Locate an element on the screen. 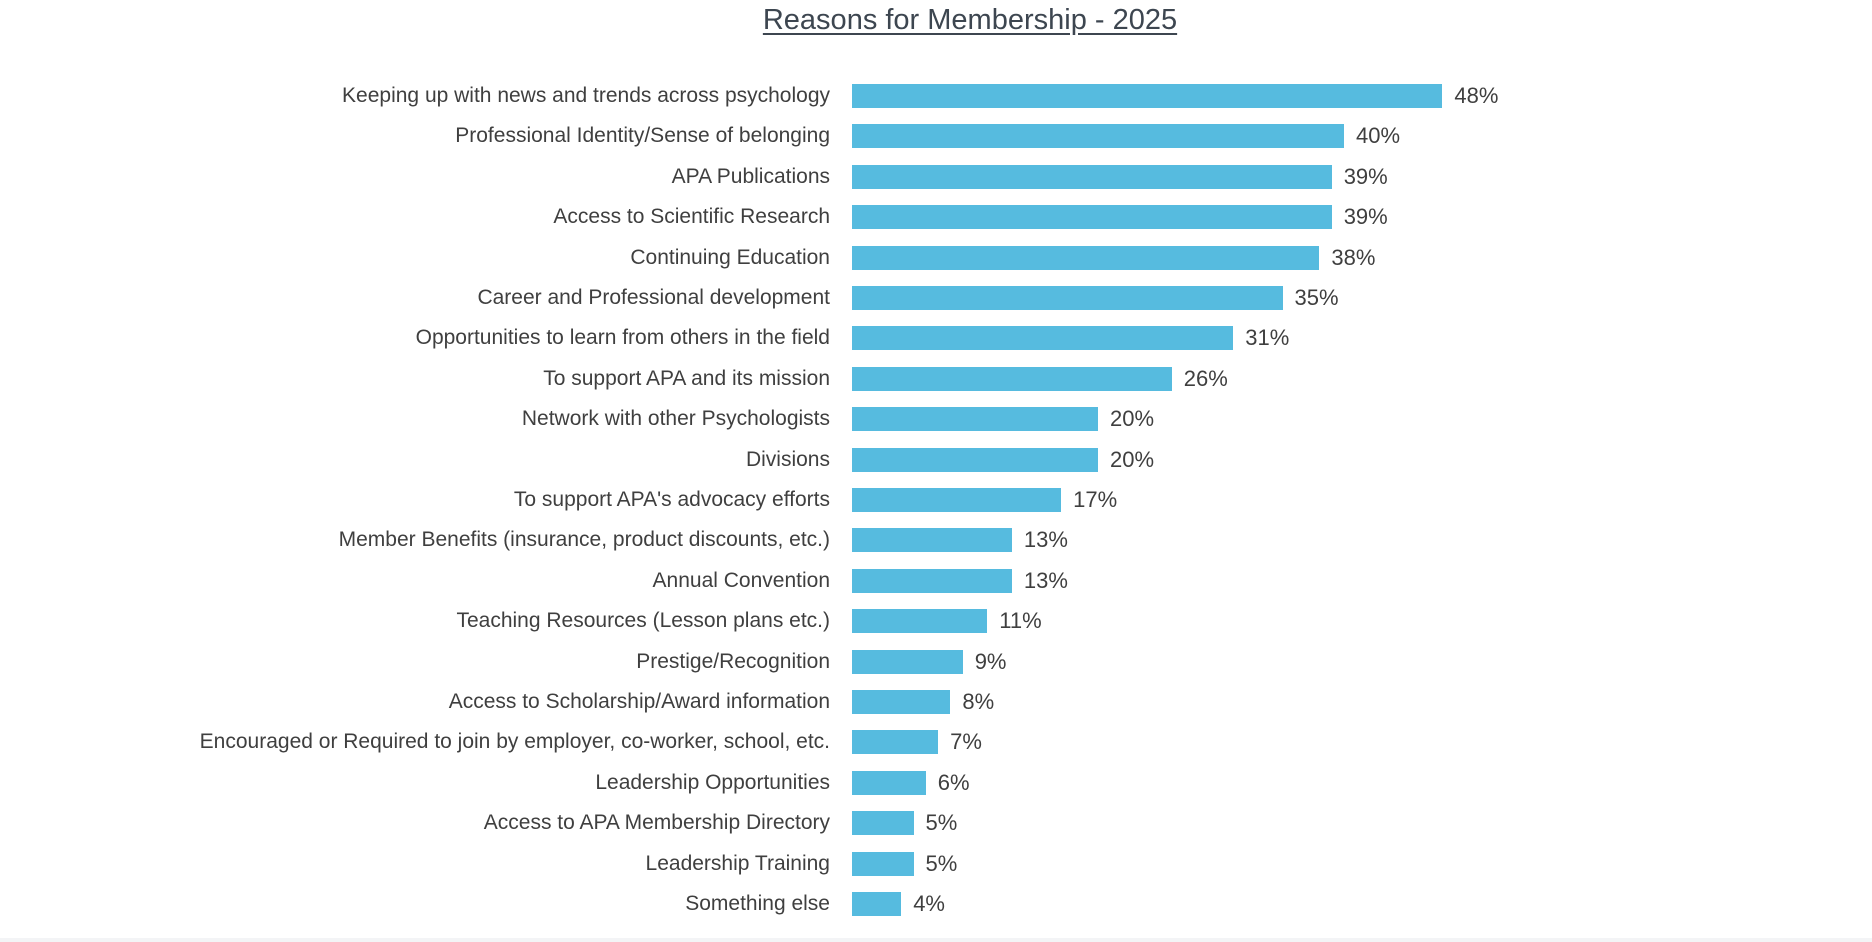 The image size is (1872, 942). category-label: Career and Professional development is located at coordinates (653, 297).